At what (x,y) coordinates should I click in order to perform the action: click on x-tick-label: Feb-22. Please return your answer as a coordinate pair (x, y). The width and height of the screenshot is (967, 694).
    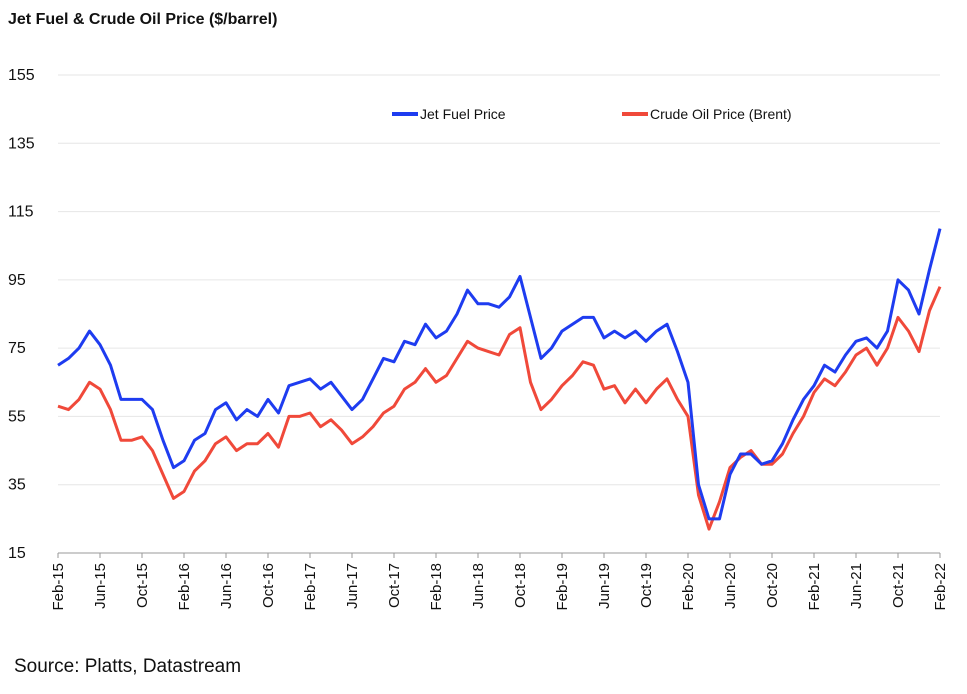
    Looking at the image, I should click on (940, 587).